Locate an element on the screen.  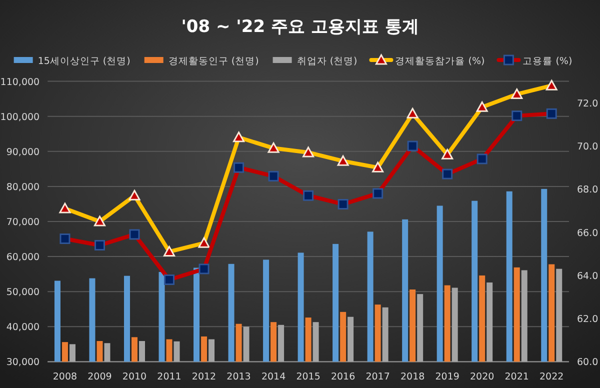
y2-tick-label: 72.0 is located at coordinates (587, 104).